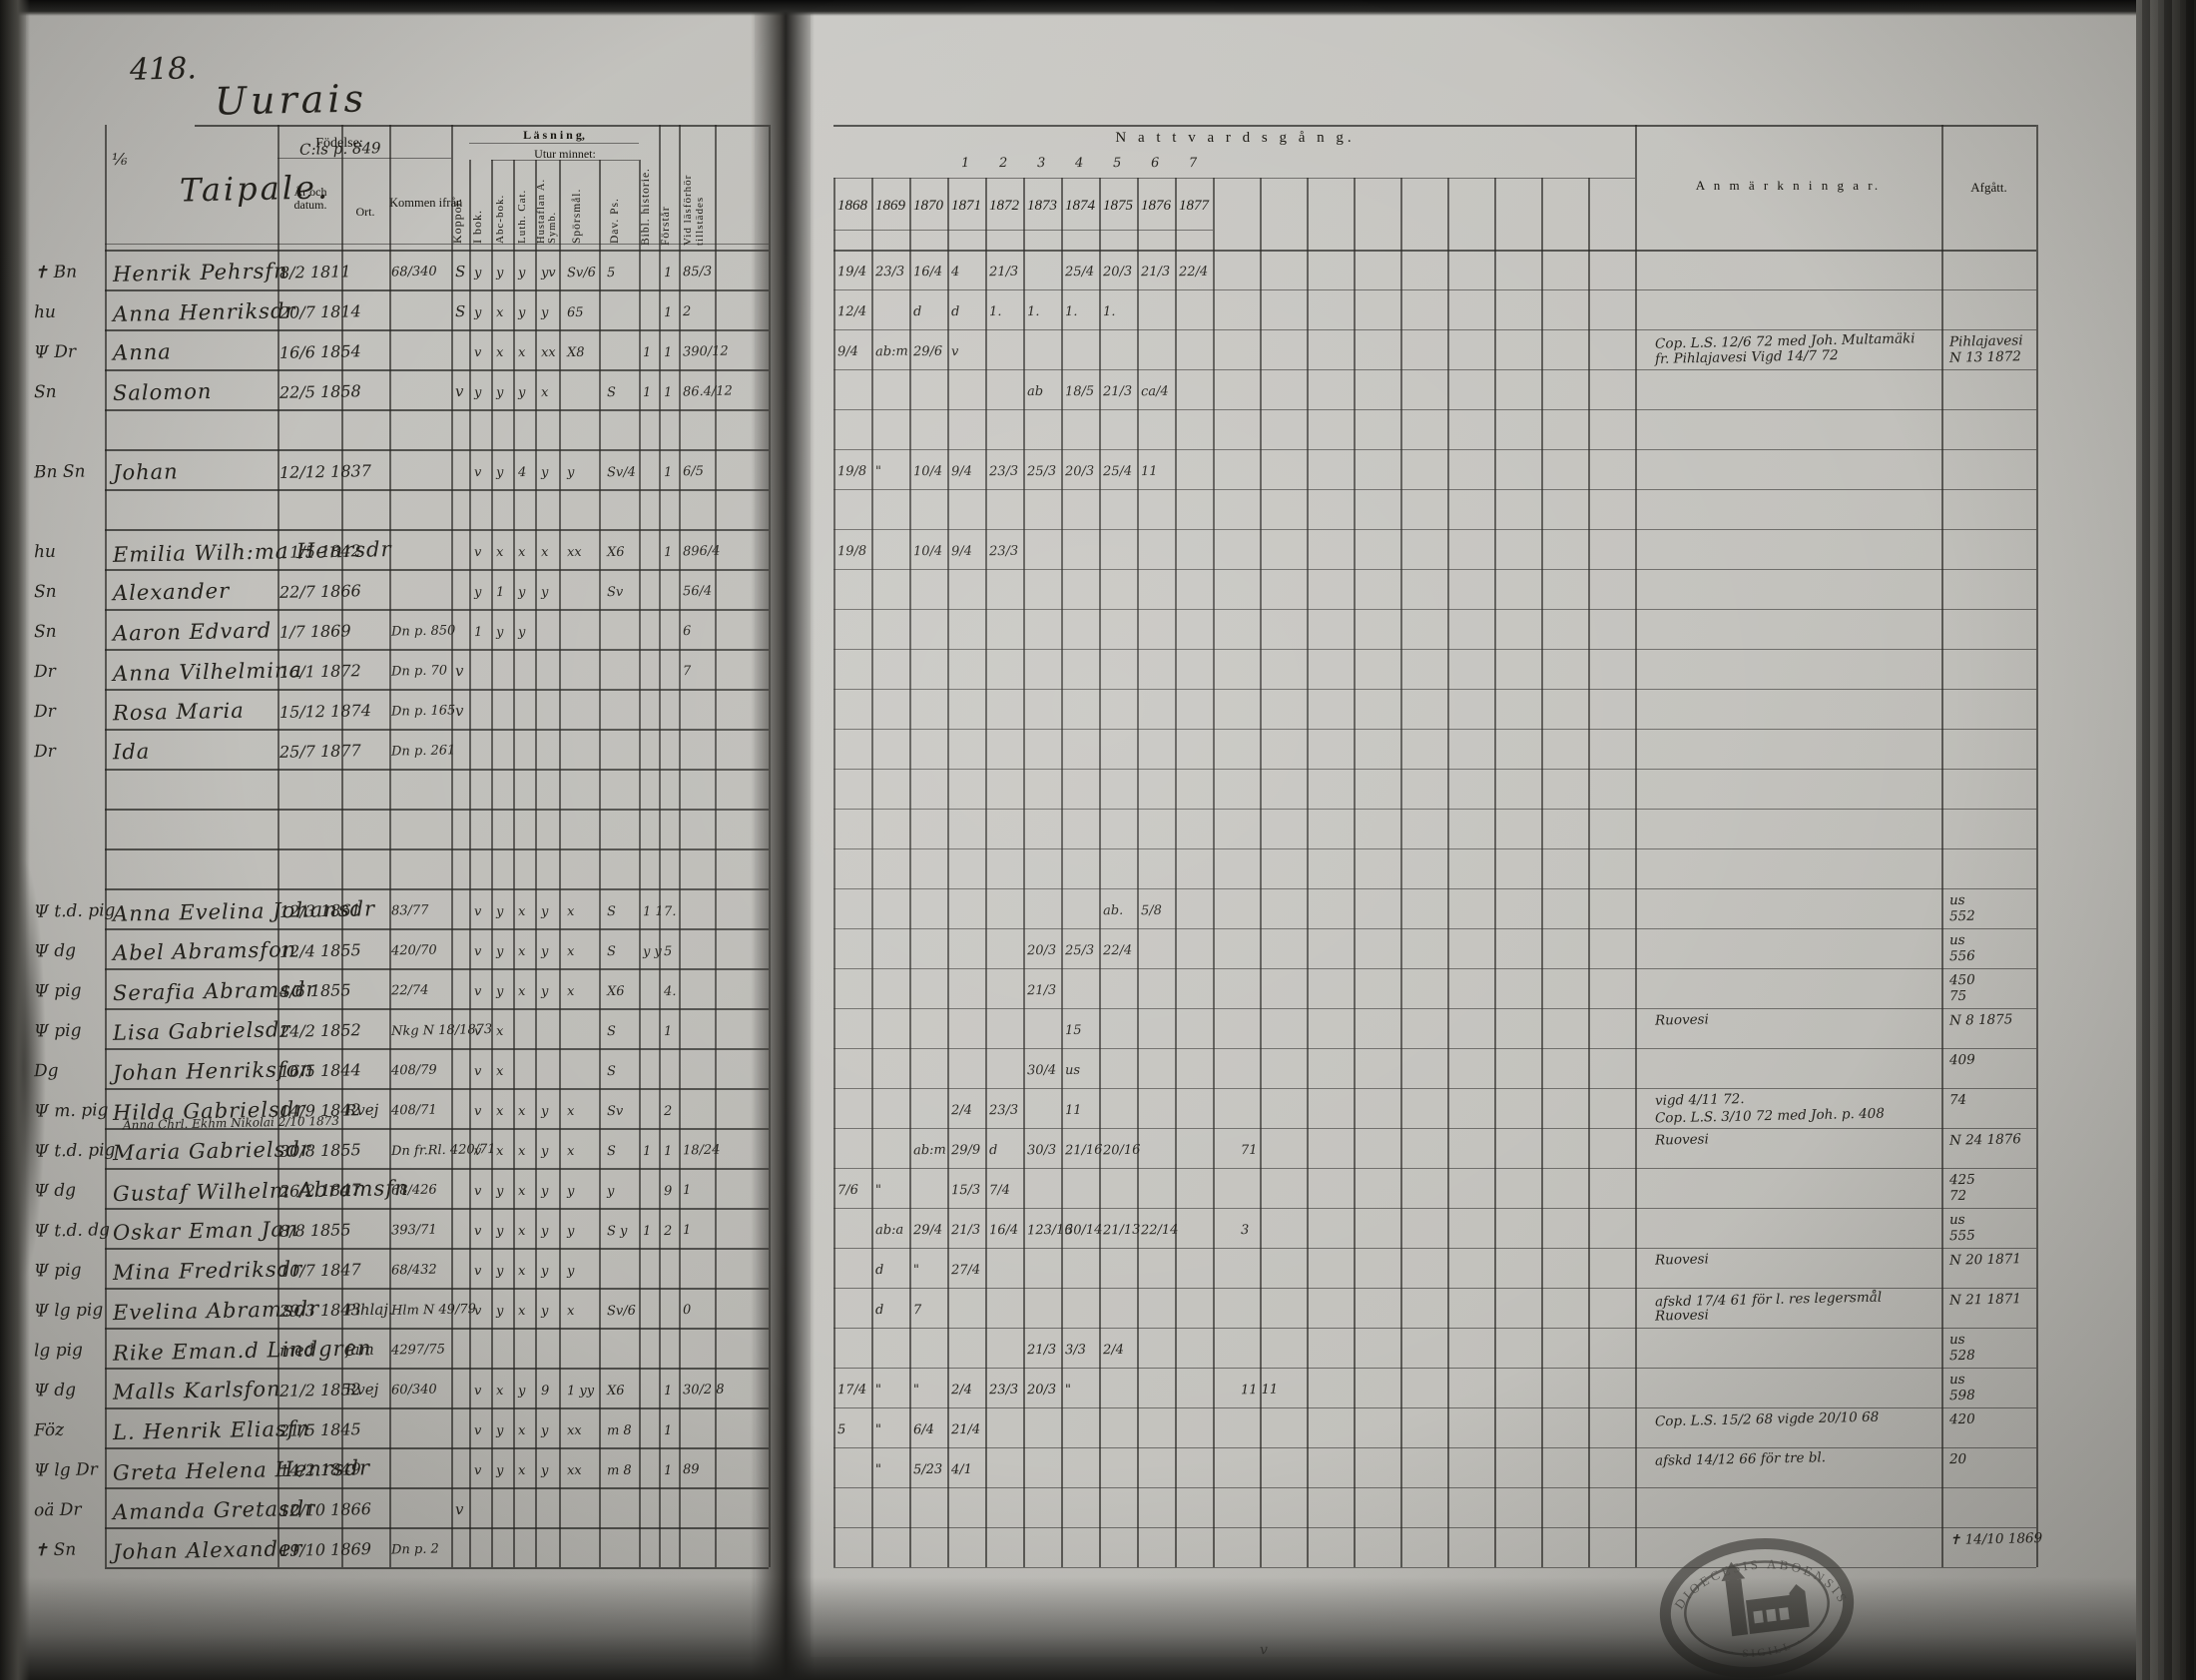  Describe the element at coordinates (1041, 471) in the screenshot. I see `communion-mark: 25/3` at that location.